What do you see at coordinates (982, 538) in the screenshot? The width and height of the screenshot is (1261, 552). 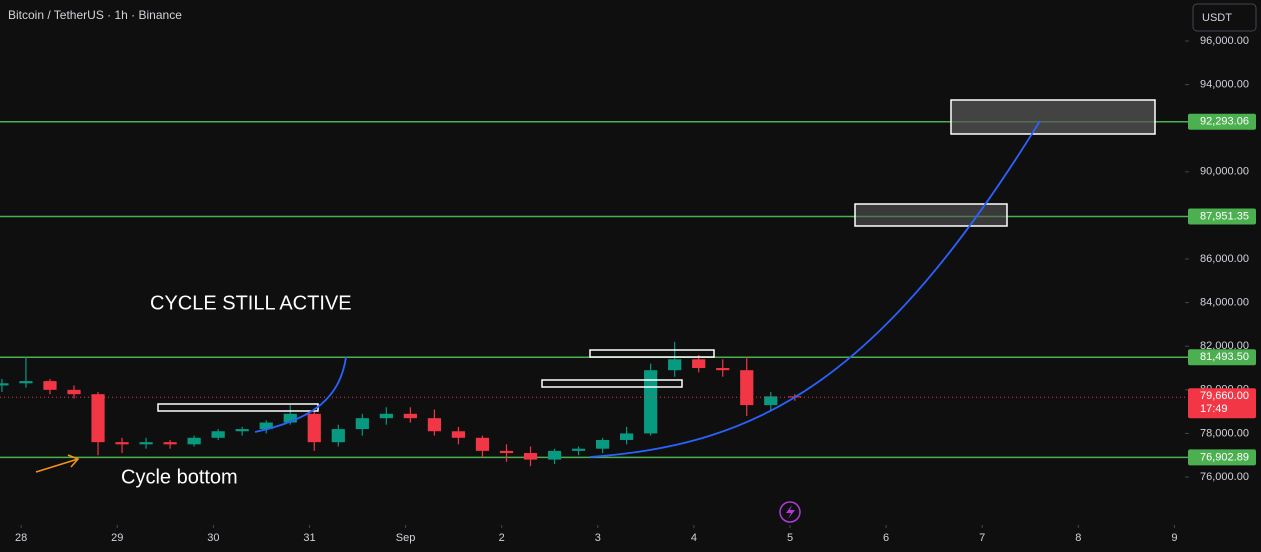 I see `x-tick-label: 7` at bounding box center [982, 538].